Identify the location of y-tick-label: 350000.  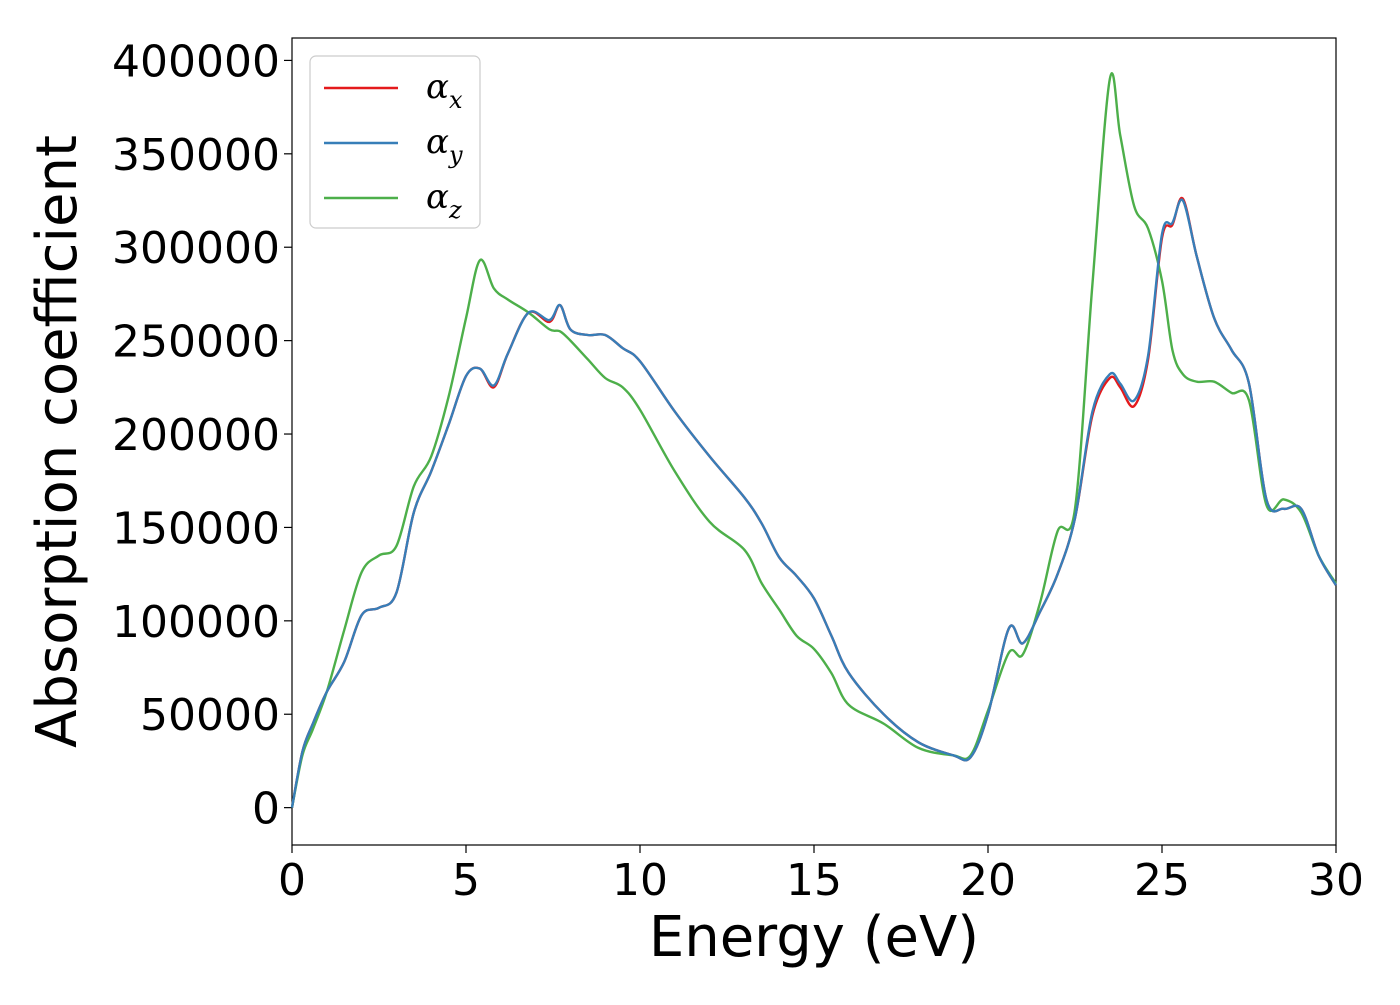
(196, 155).